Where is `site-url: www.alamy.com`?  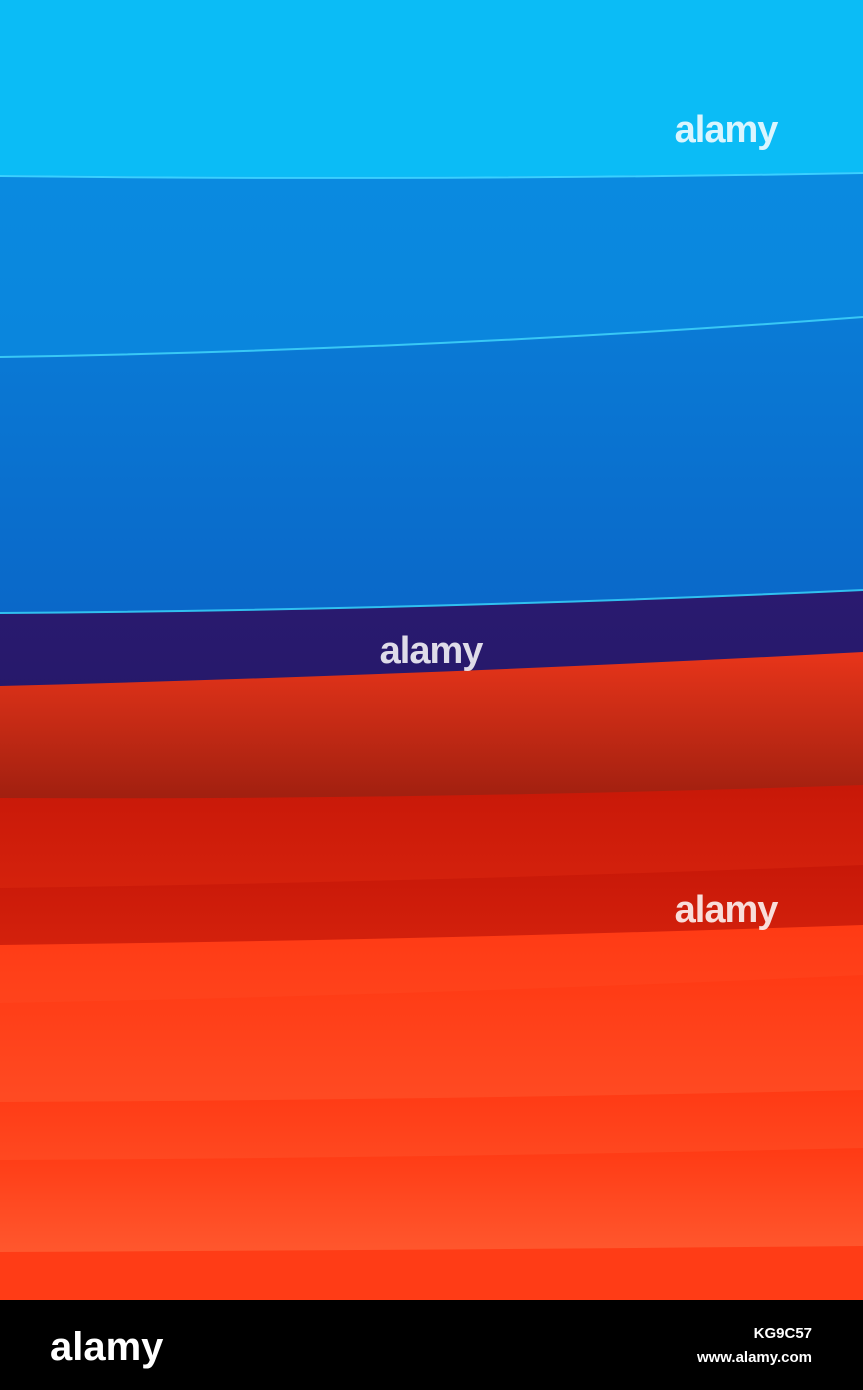
site-url: www.alamy.com is located at coordinates (754, 1357).